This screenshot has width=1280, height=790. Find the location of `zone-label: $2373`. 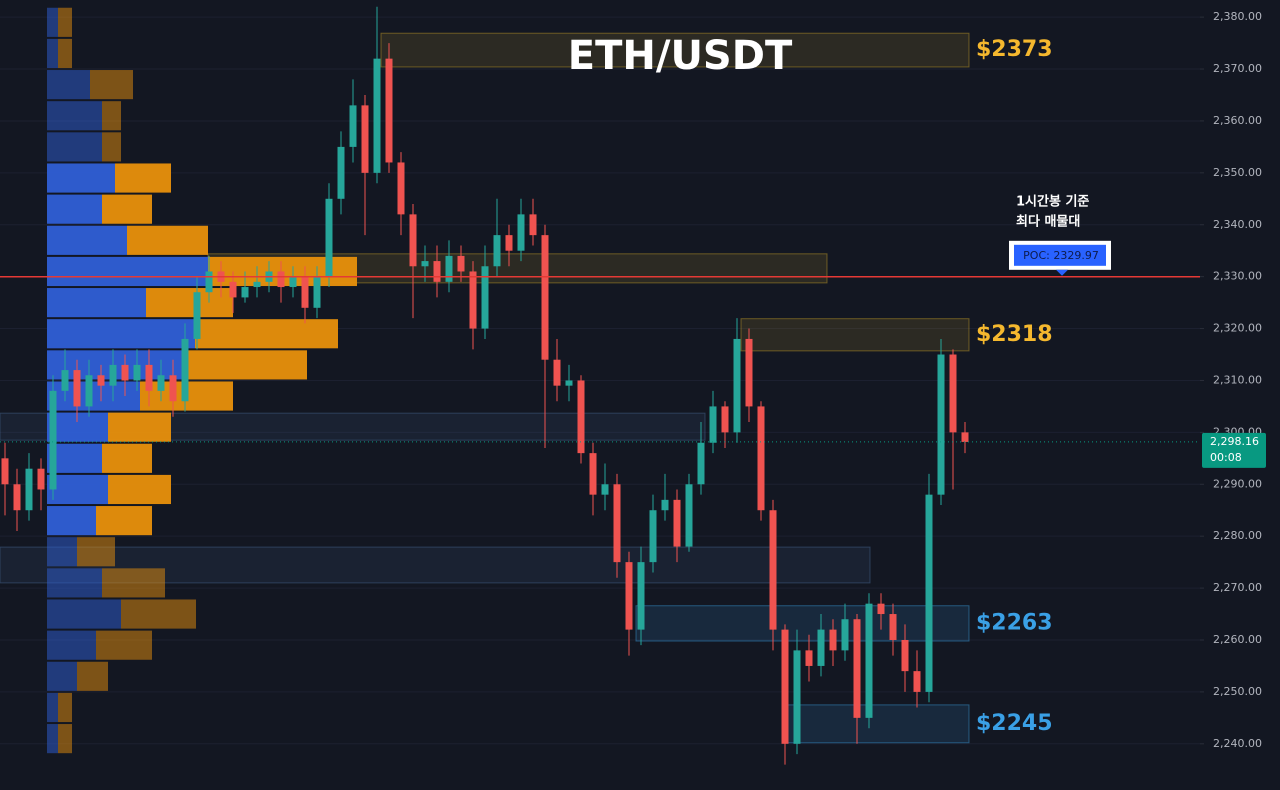

zone-label: $2373 is located at coordinates (1014, 49).